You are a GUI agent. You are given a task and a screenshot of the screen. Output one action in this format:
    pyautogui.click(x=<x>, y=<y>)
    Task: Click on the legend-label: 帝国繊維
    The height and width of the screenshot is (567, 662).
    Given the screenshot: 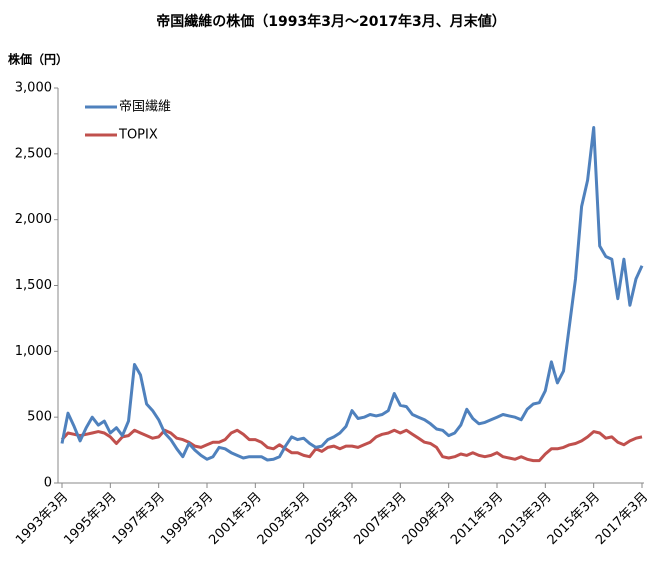 What is the action you would take?
    pyautogui.click(x=145, y=107)
    